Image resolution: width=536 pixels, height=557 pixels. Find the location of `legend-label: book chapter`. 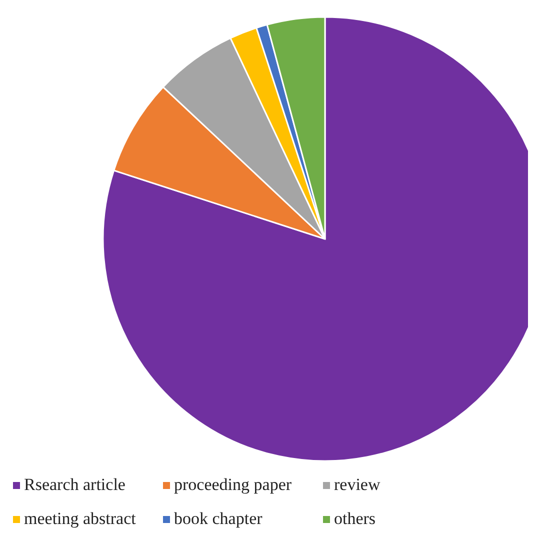

legend-label: book chapter is located at coordinates (218, 519).